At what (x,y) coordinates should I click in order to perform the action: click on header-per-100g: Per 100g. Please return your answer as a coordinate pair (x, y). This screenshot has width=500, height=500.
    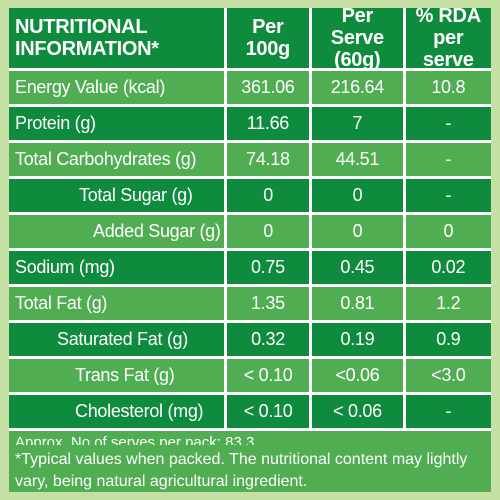
    Looking at the image, I should click on (268, 38).